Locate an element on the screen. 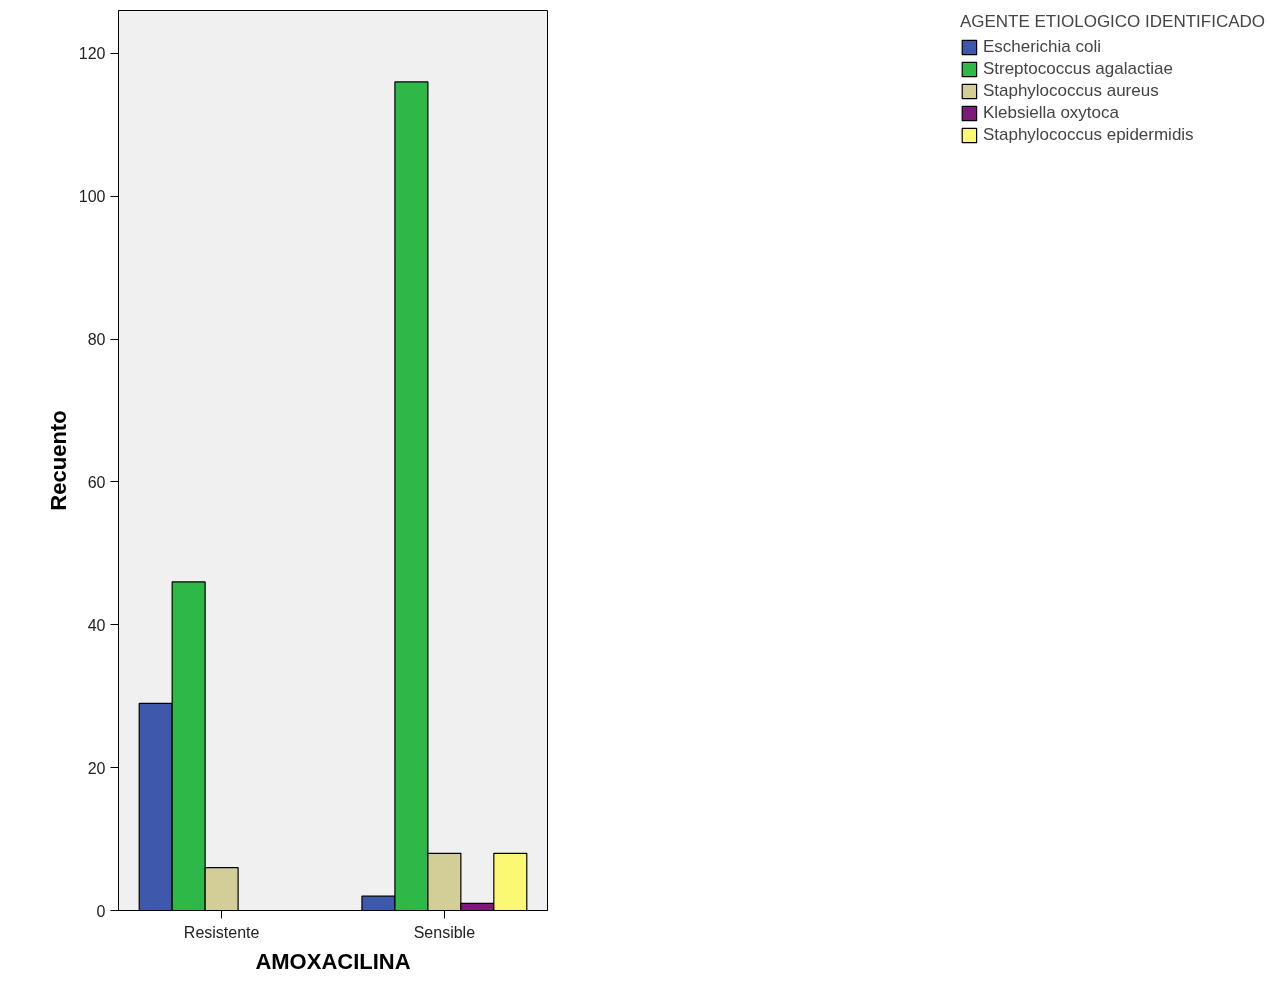 This screenshot has height=1005, width=1267. legend-label: Staphylococcus aureus is located at coordinates (1070, 91).